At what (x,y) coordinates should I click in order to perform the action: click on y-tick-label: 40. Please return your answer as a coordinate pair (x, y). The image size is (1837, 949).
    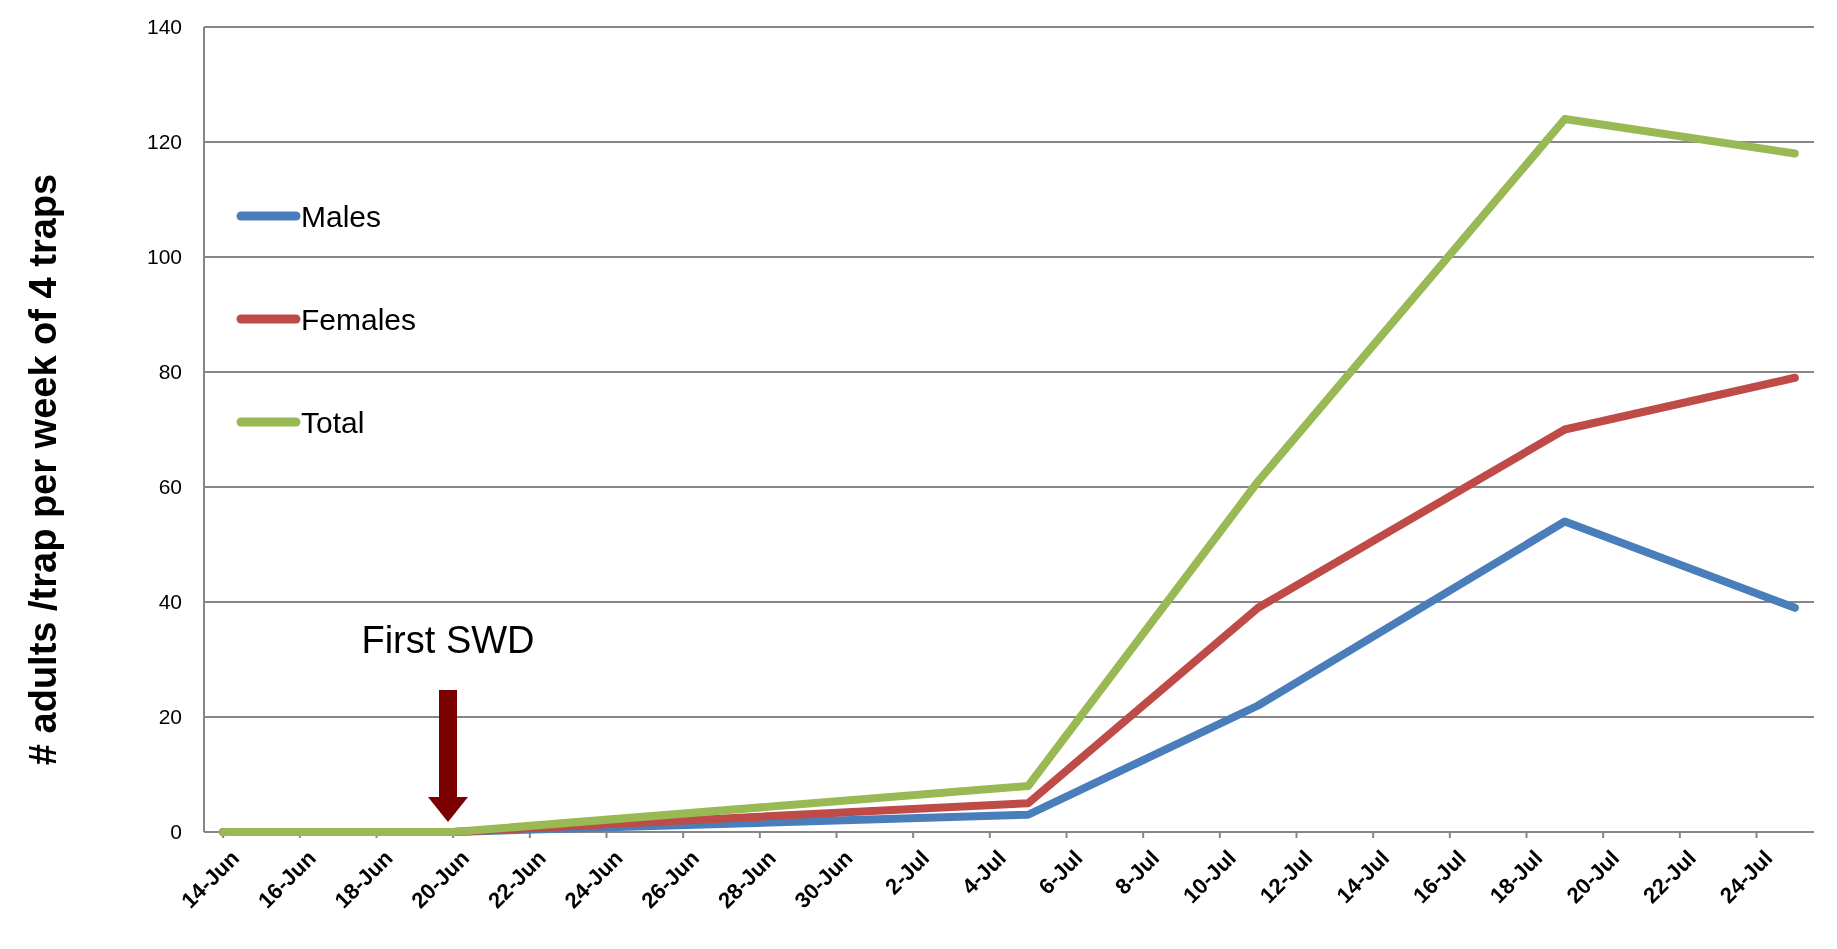
    Looking at the image, I should click on (170, 602).